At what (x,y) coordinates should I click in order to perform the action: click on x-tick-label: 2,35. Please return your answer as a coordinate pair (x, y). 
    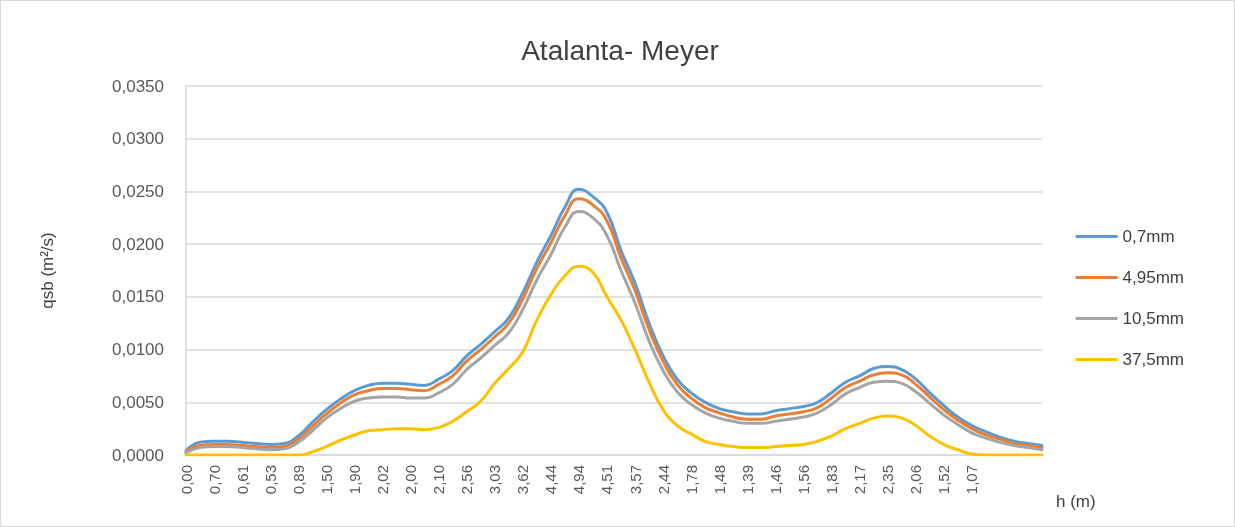
    Looking at the image, I should click on (888, 480).